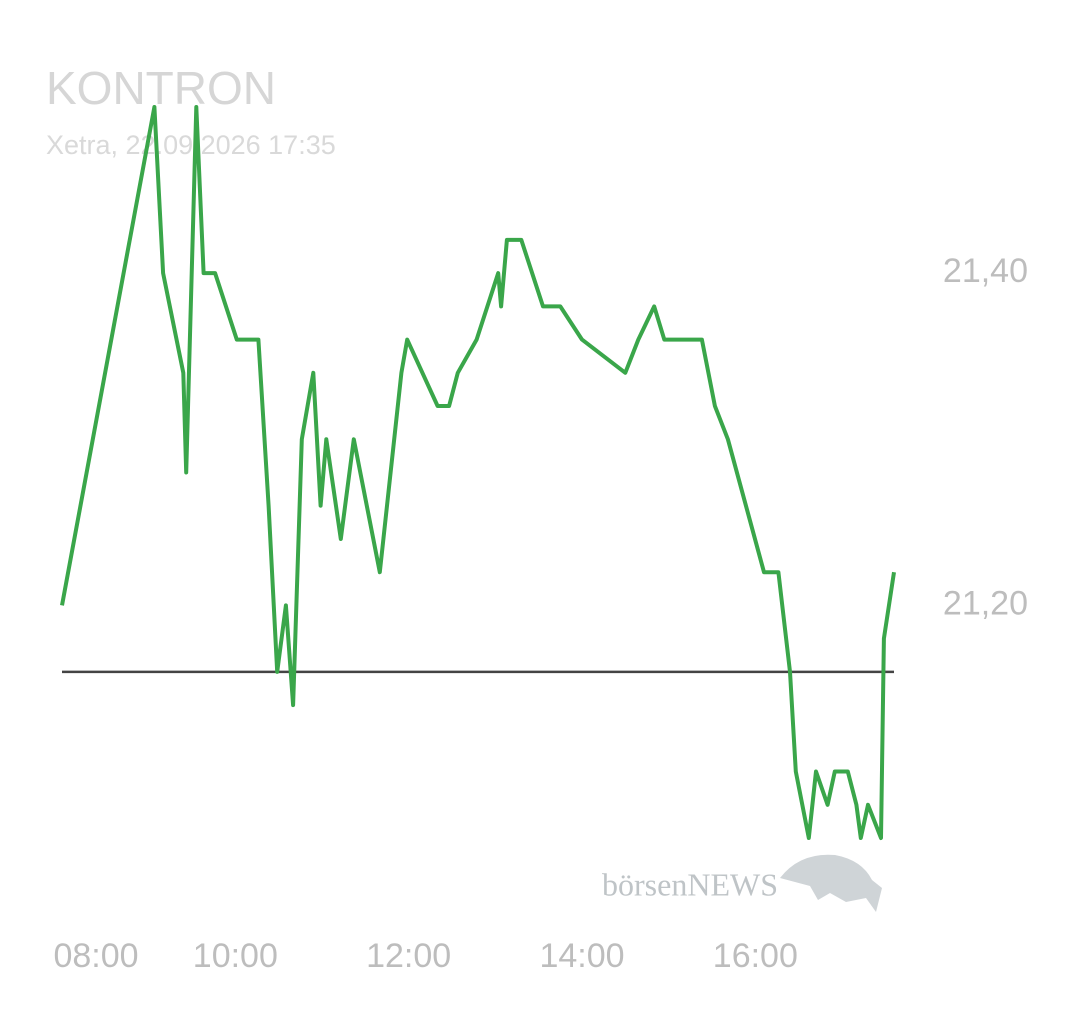  What do you see at coordinates (690, 884) in the screenshot?
I see `watermark: börsenNEWS` at bounding box center [690, 884].